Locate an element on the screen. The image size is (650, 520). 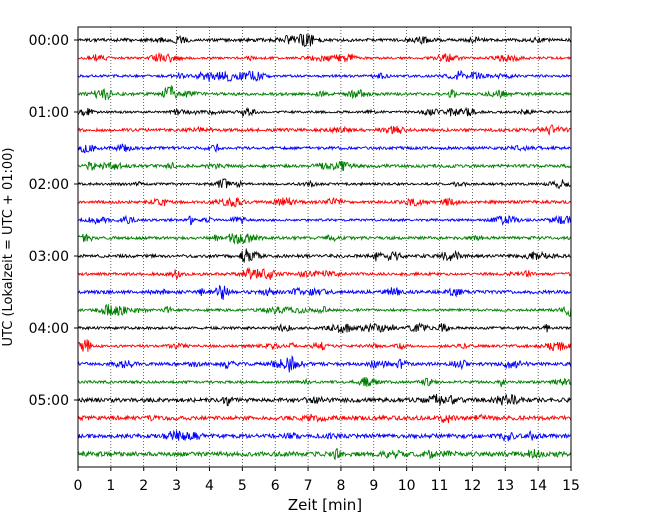
x-tick-label: 15 is located at coordinates (571, 486).